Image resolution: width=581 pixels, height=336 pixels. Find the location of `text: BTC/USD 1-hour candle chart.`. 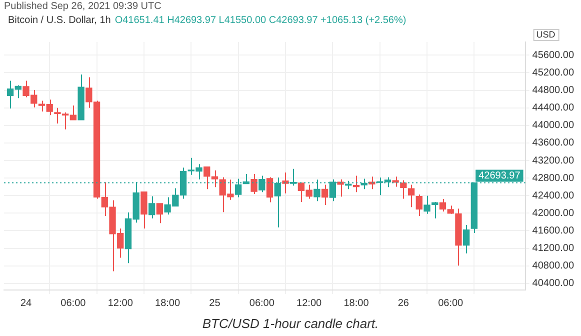

text: BTC/USD 1-hour candle chart. is located at coordinates (290, 323).